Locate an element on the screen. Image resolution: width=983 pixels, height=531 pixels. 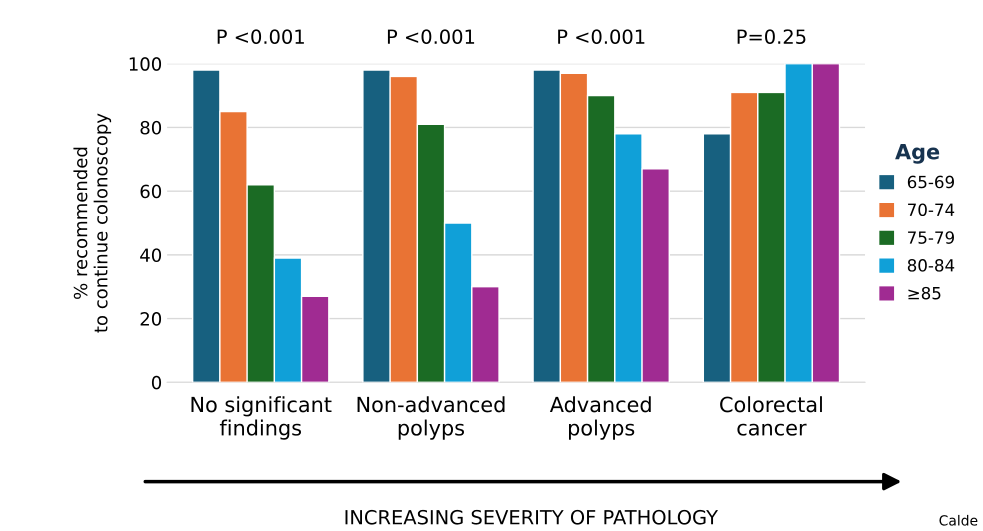
text: P=0.25 is located at coordinates (772, 36).